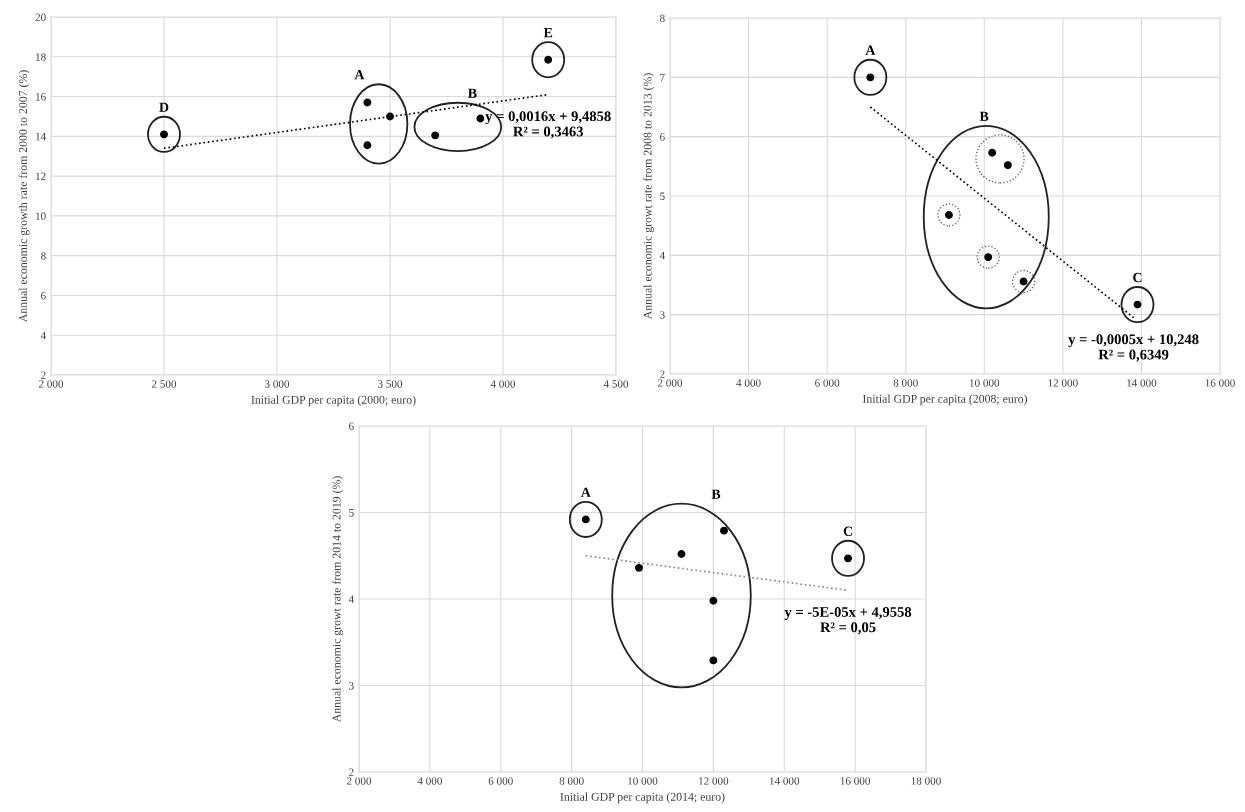  Describe the element at coordinates (164, 107) in the screenshot. I see `series-label: D` at that location.